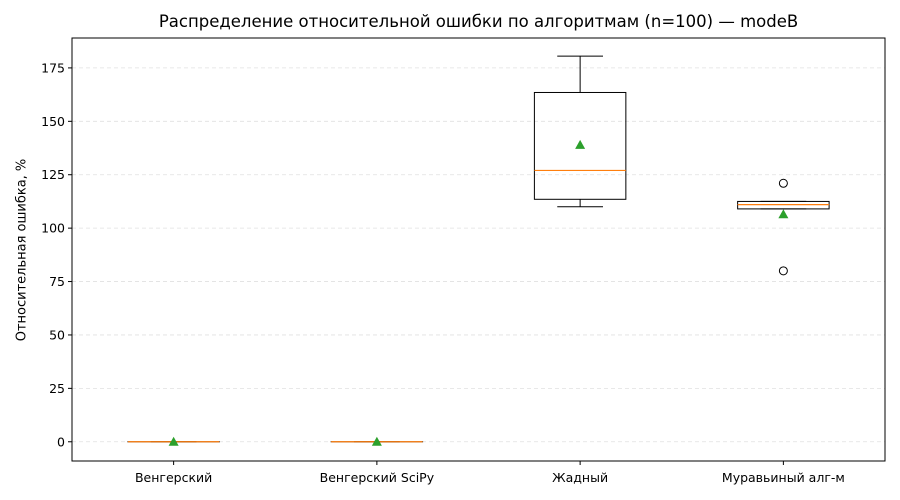  I want to click on box, so click(580, 145).